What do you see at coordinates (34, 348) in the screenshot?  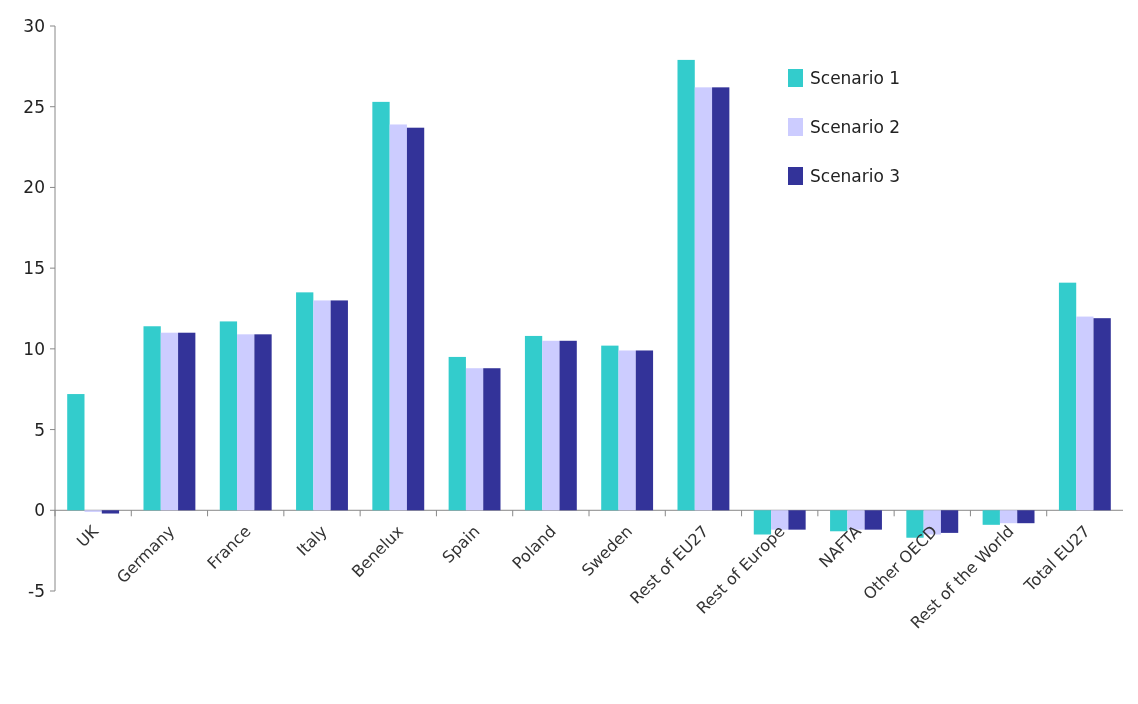 I see `y-tick-label: 10` at bounding box center [34, 348].